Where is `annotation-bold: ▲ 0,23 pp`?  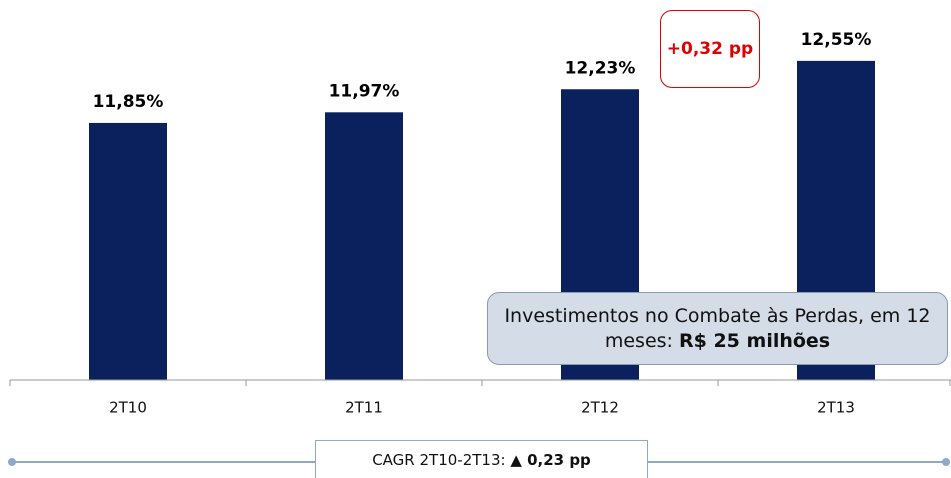 annotation-bold: ▲ 0,23 pp is located at coordinates (550, 460).